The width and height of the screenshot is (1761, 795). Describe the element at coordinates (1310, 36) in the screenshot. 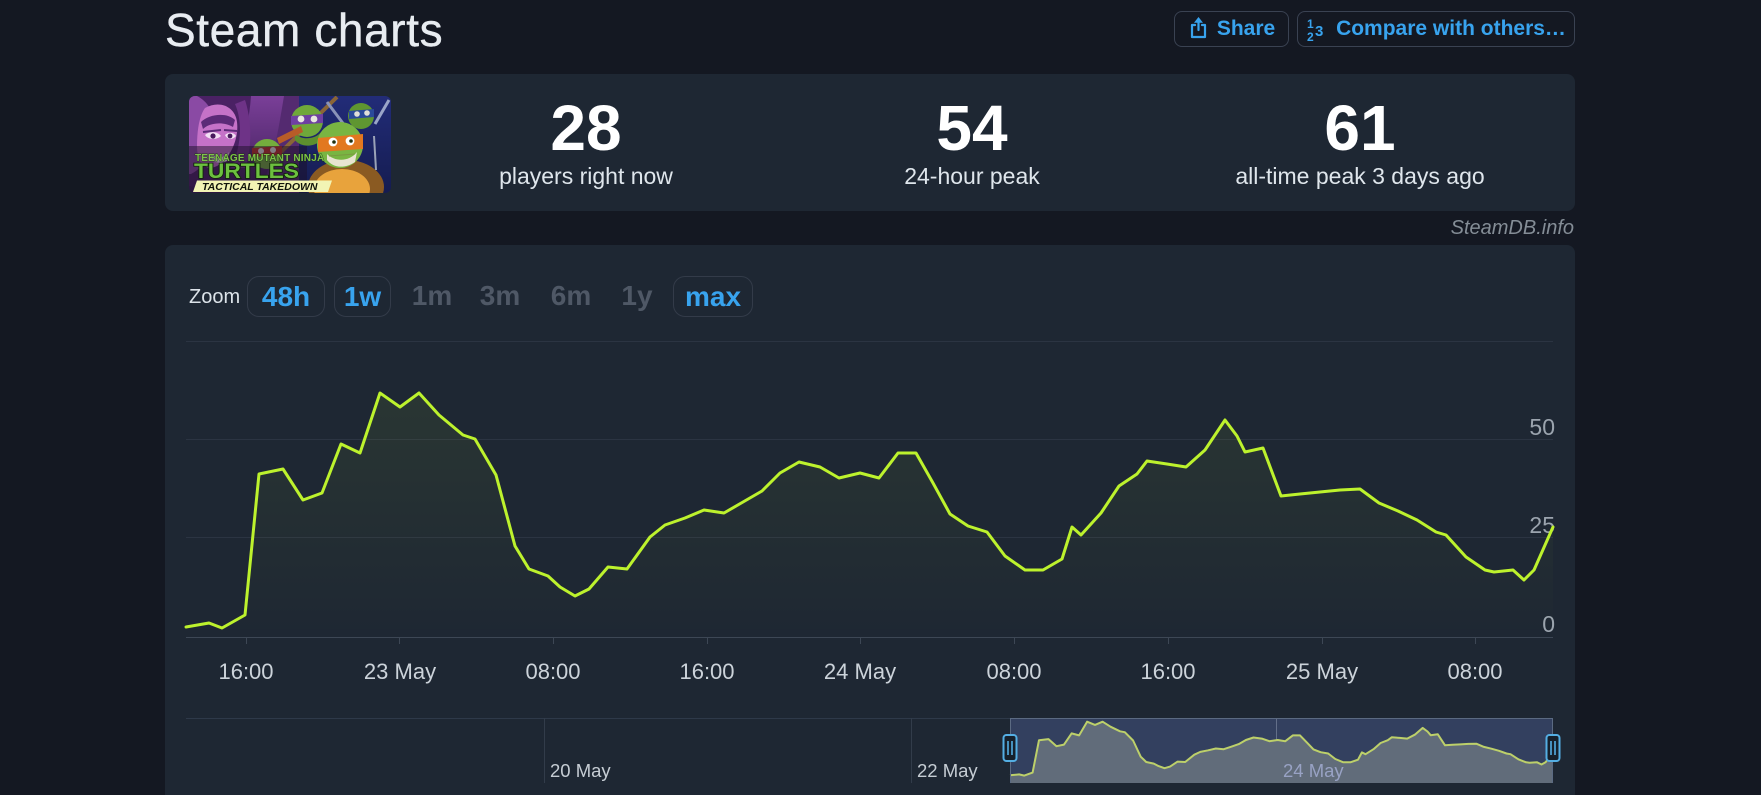

I see `svg-text: 2` at that location.